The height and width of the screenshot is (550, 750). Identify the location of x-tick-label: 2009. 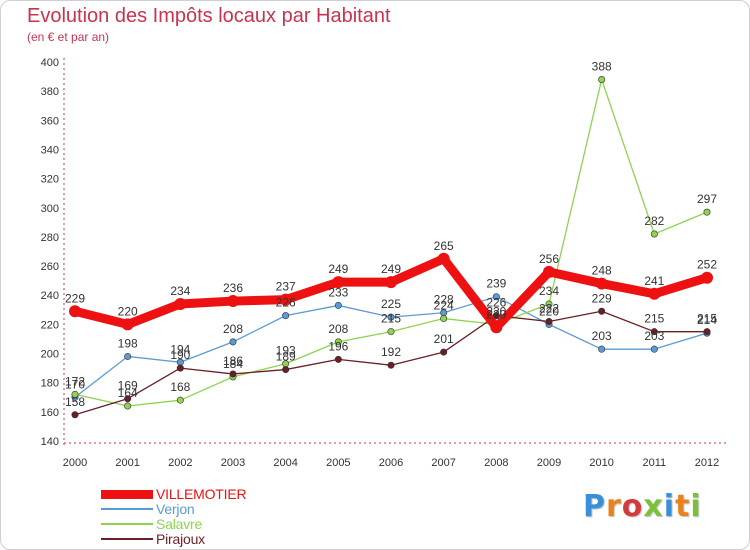
(549, 463).